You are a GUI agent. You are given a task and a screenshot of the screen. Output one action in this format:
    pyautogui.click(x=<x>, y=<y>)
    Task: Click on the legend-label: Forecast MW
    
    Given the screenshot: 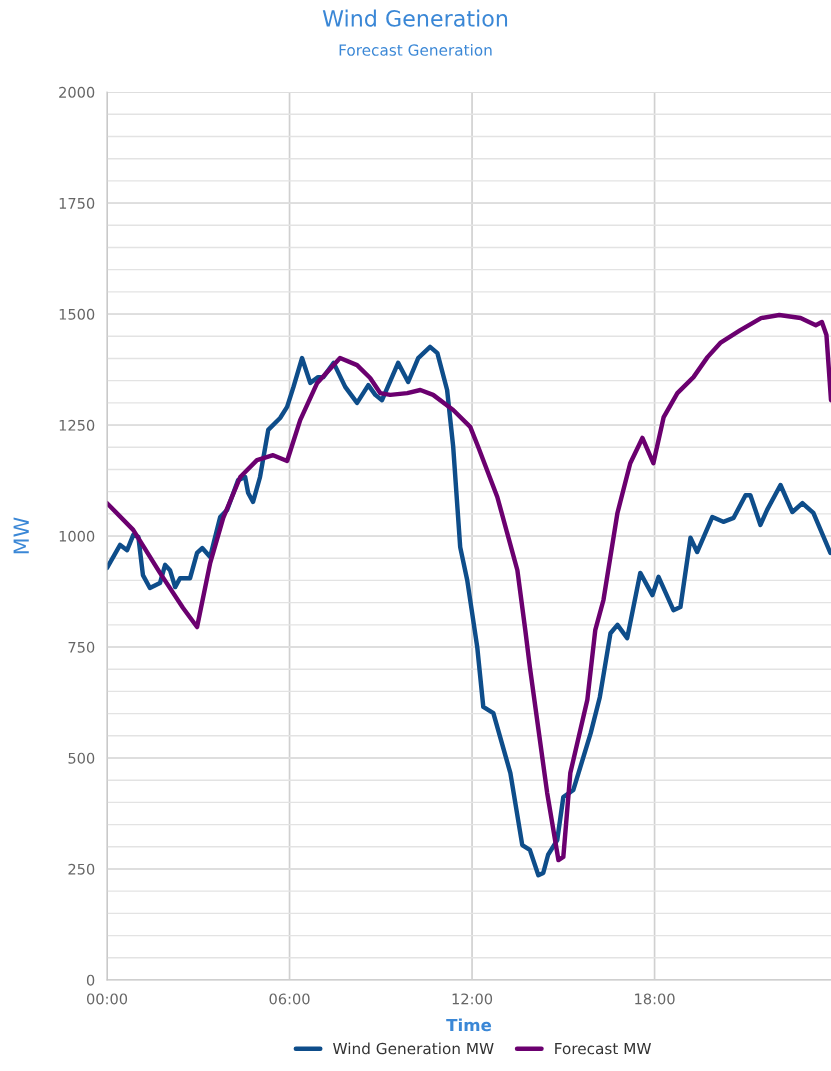 What is the action you would take?
    pyautogui.click(x=603, y=1048)
    